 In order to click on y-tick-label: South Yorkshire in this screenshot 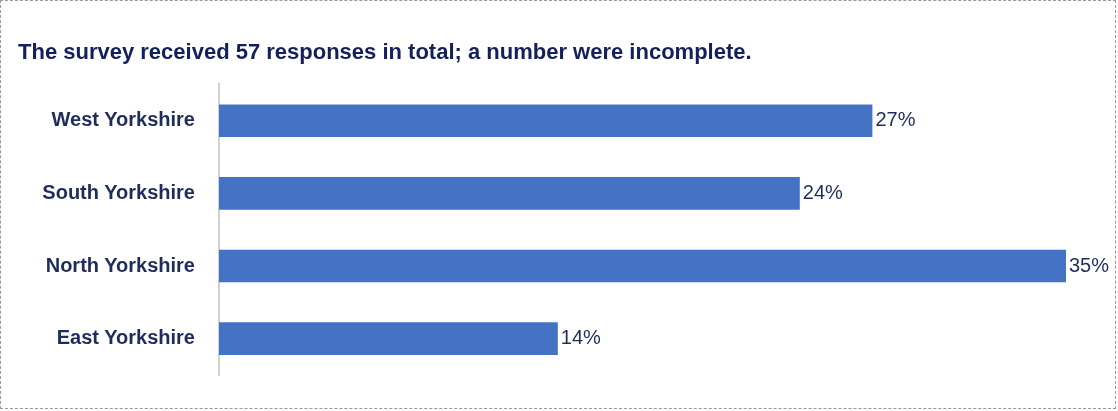, I will do `click(118, 191)`.